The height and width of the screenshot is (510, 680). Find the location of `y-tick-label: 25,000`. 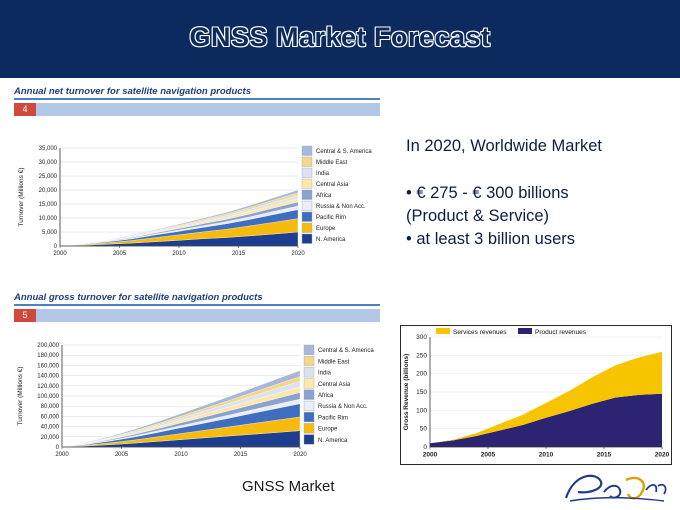

y-tick-label: 25,000 is located at coordinates (48, 177).